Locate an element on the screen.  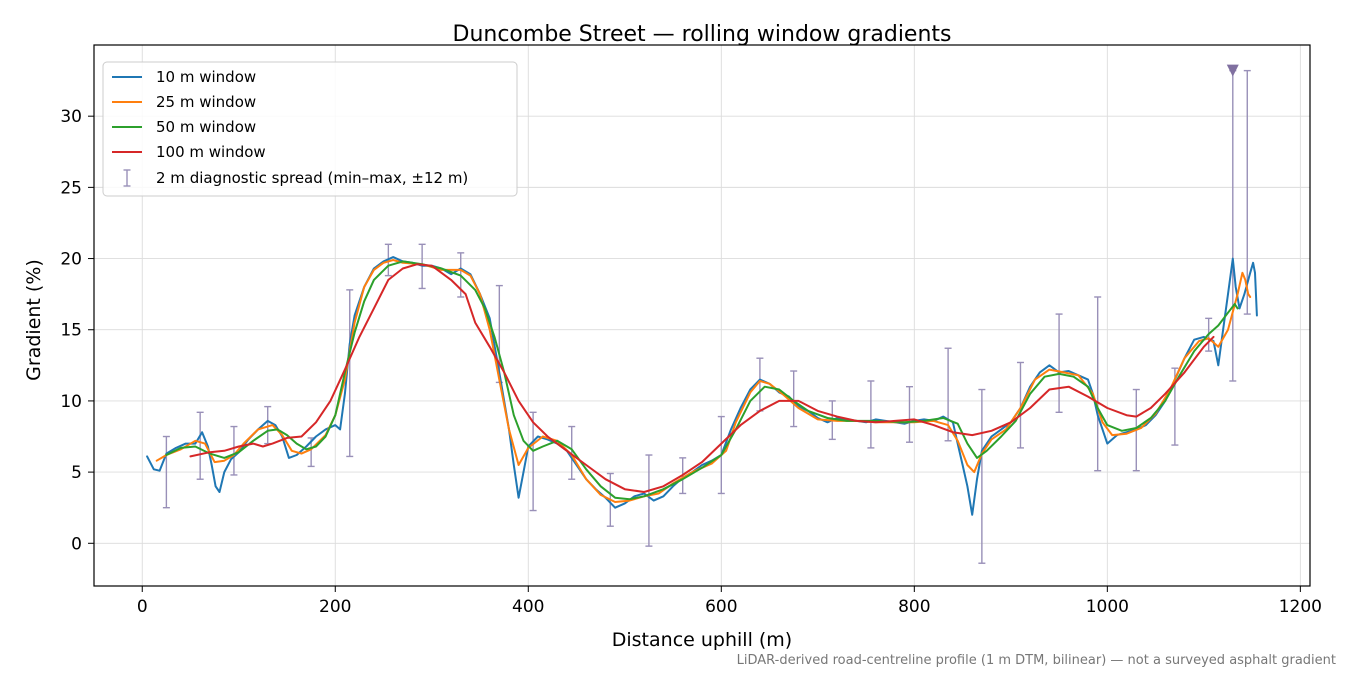
x-tick-label: 1200 is located at coordinates (1300, 607).